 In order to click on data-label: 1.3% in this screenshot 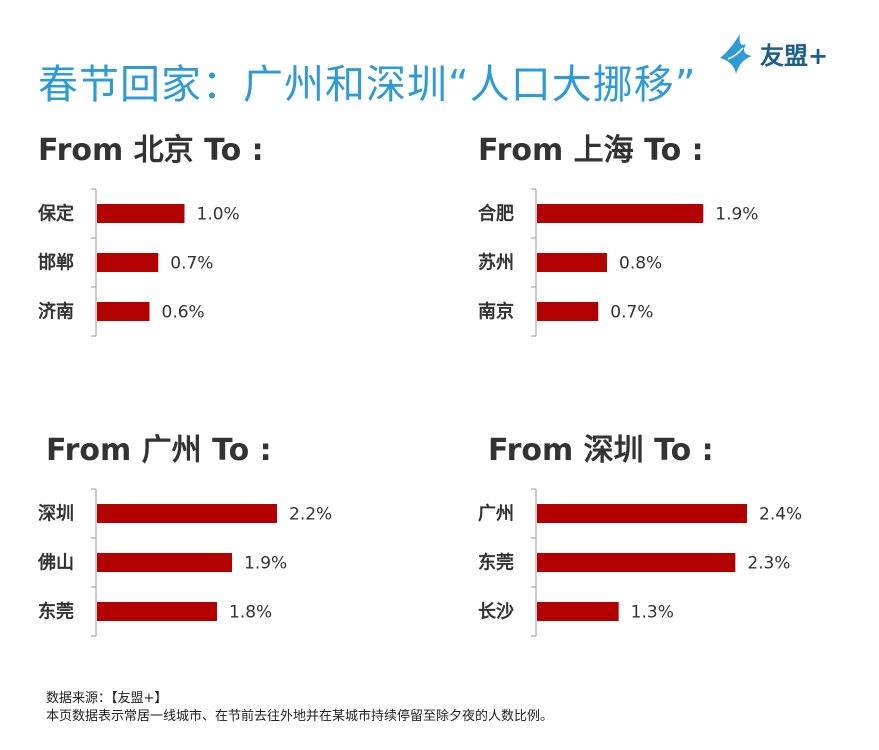, I will do `click(652, 613)`.